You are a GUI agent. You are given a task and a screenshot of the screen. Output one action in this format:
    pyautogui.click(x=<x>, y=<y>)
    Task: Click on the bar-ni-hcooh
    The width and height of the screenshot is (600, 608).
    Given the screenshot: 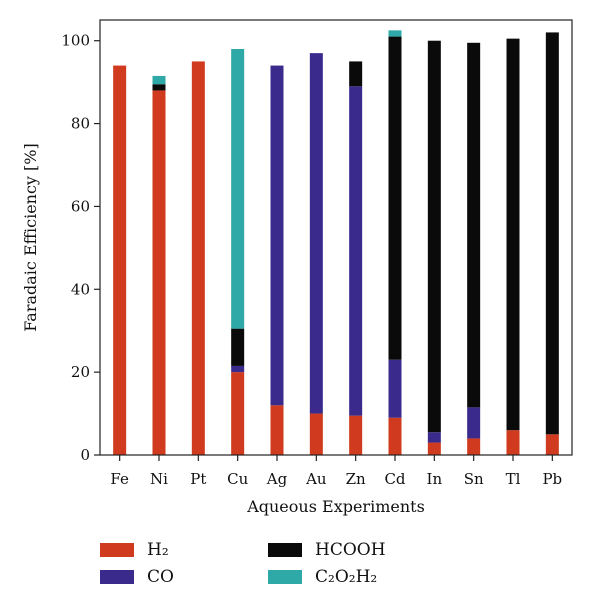 What is the action you would take?
    pyautogui.click(x=159, y=87)
    